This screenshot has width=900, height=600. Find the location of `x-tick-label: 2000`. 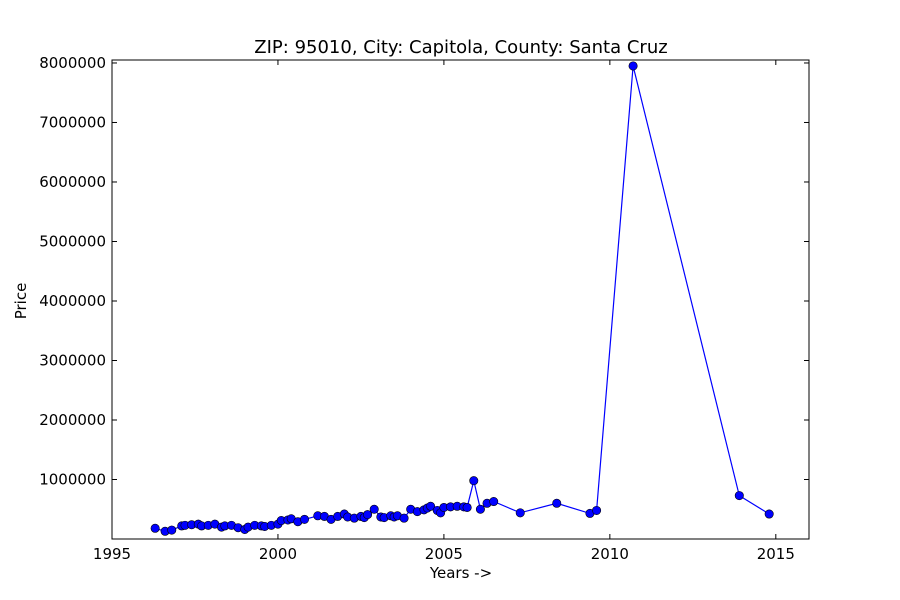

x-tick-label: 2000 is located at coordinates (278, 554).